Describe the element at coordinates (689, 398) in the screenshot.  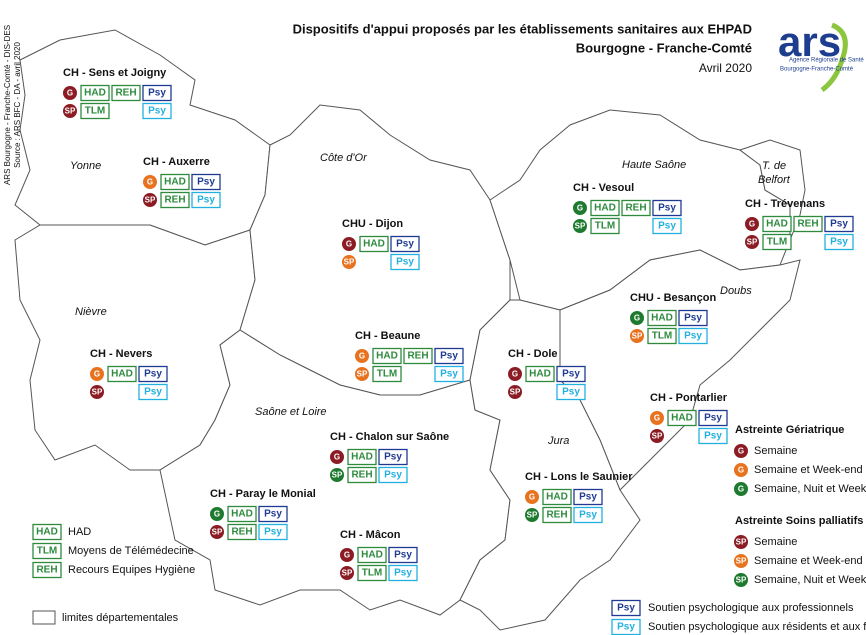
I see `establishment-name: CH - Pontarlier` at that location.